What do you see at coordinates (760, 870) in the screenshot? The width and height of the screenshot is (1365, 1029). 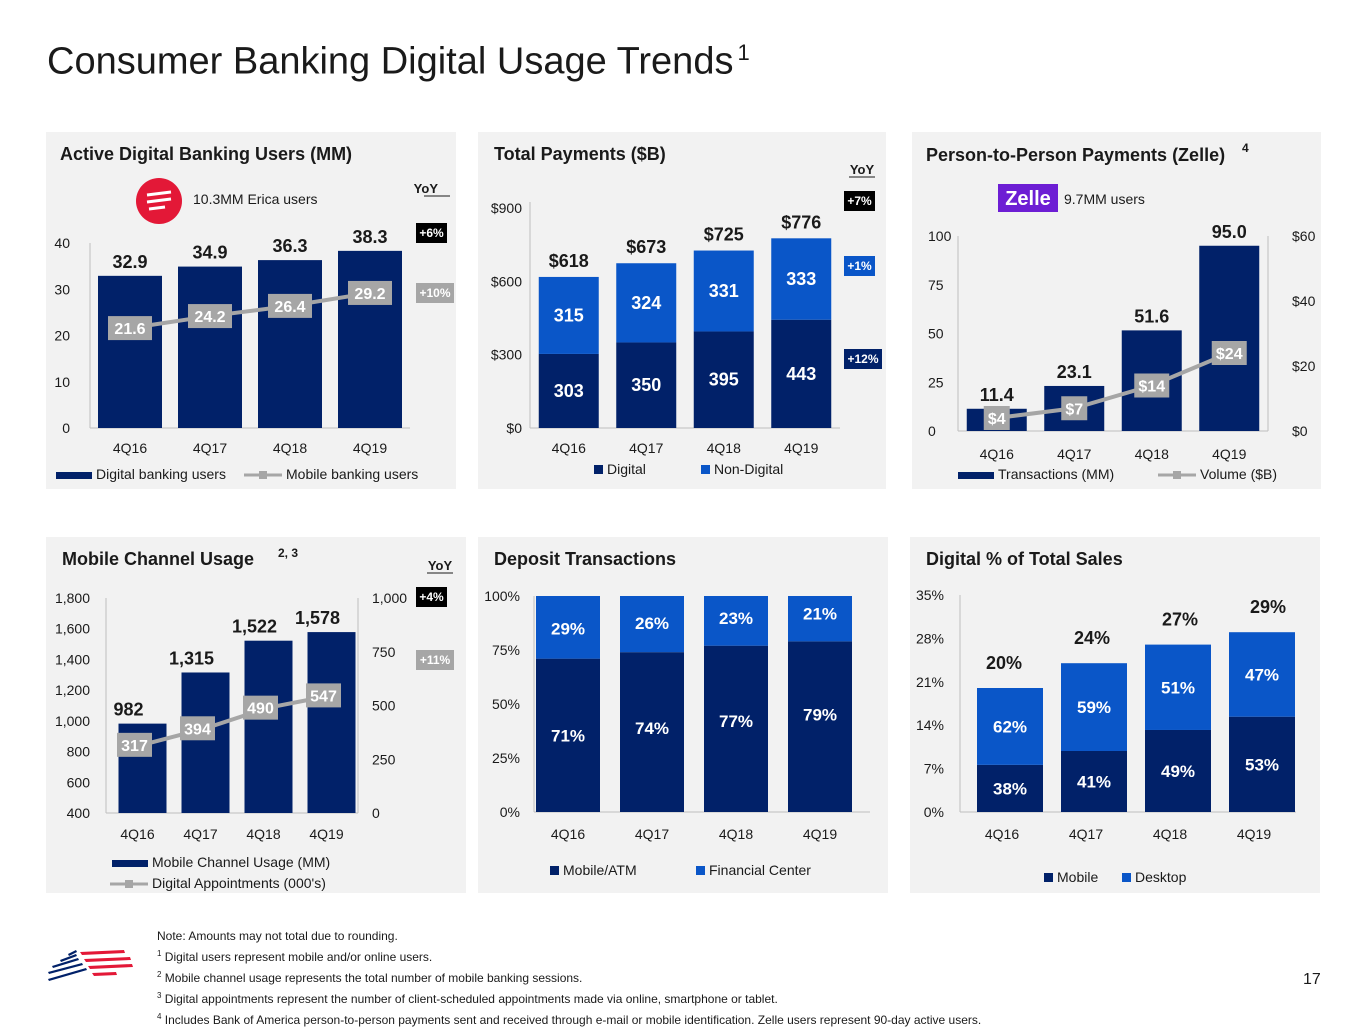 I see `legend-label: Financial Center` at bounding box center [760, 870].